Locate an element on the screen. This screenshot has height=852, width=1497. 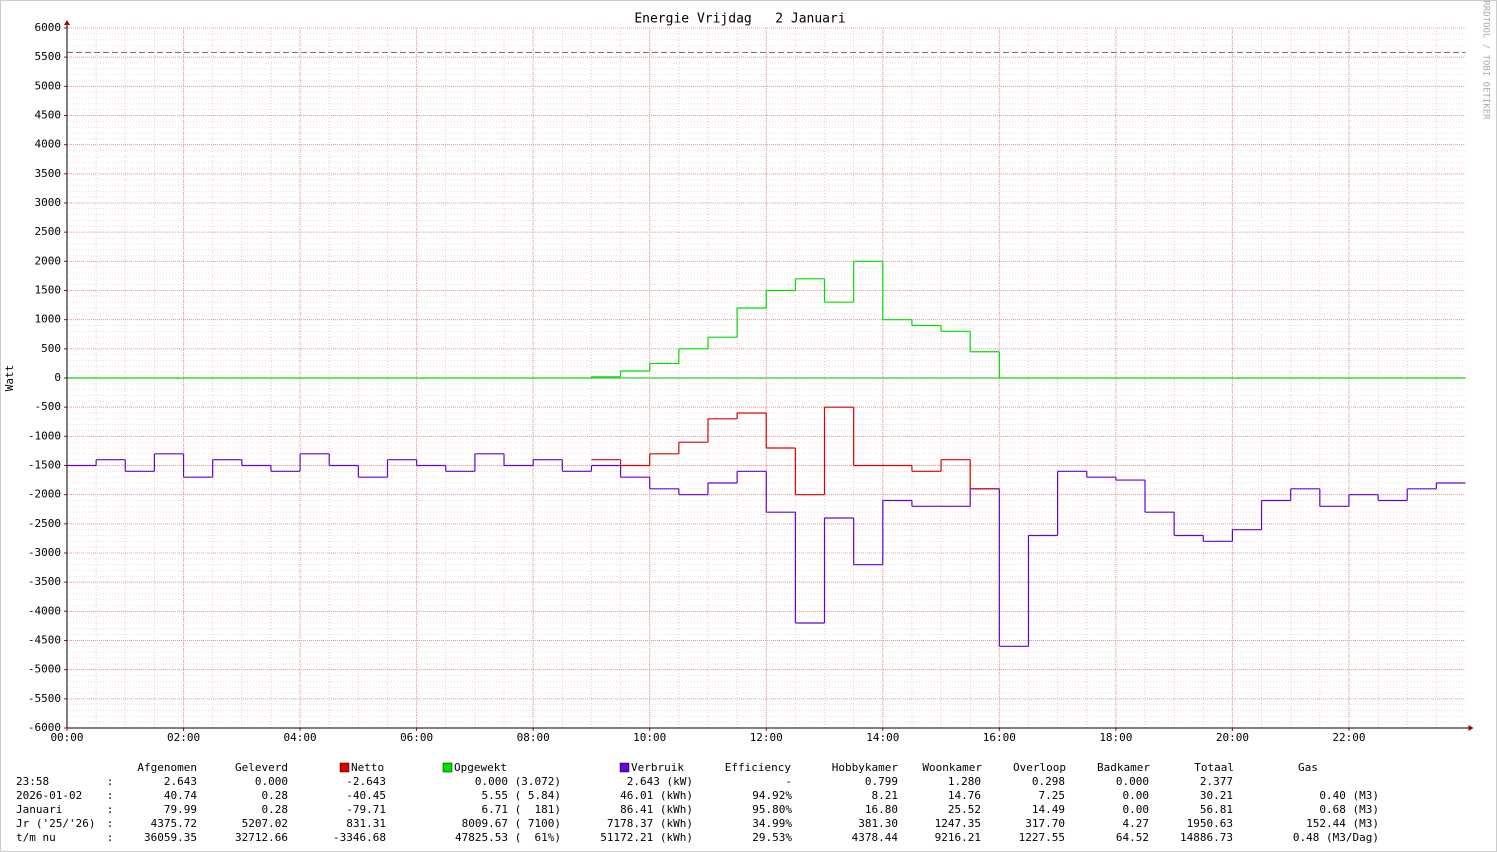
table-cell: 34.99% is located at coordinates (772, 823).